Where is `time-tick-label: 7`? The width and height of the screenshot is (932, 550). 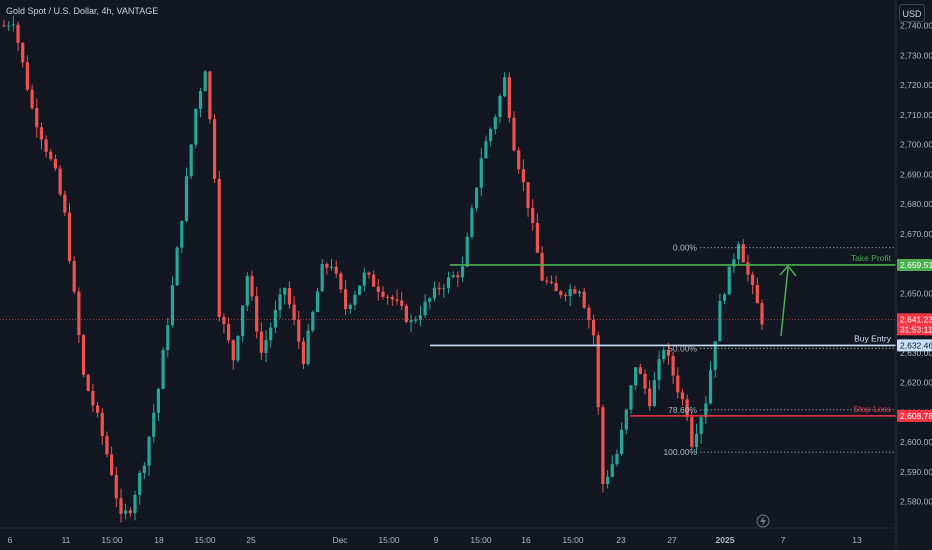
time-tick-label: 7 is located at coordinates (783, 540).